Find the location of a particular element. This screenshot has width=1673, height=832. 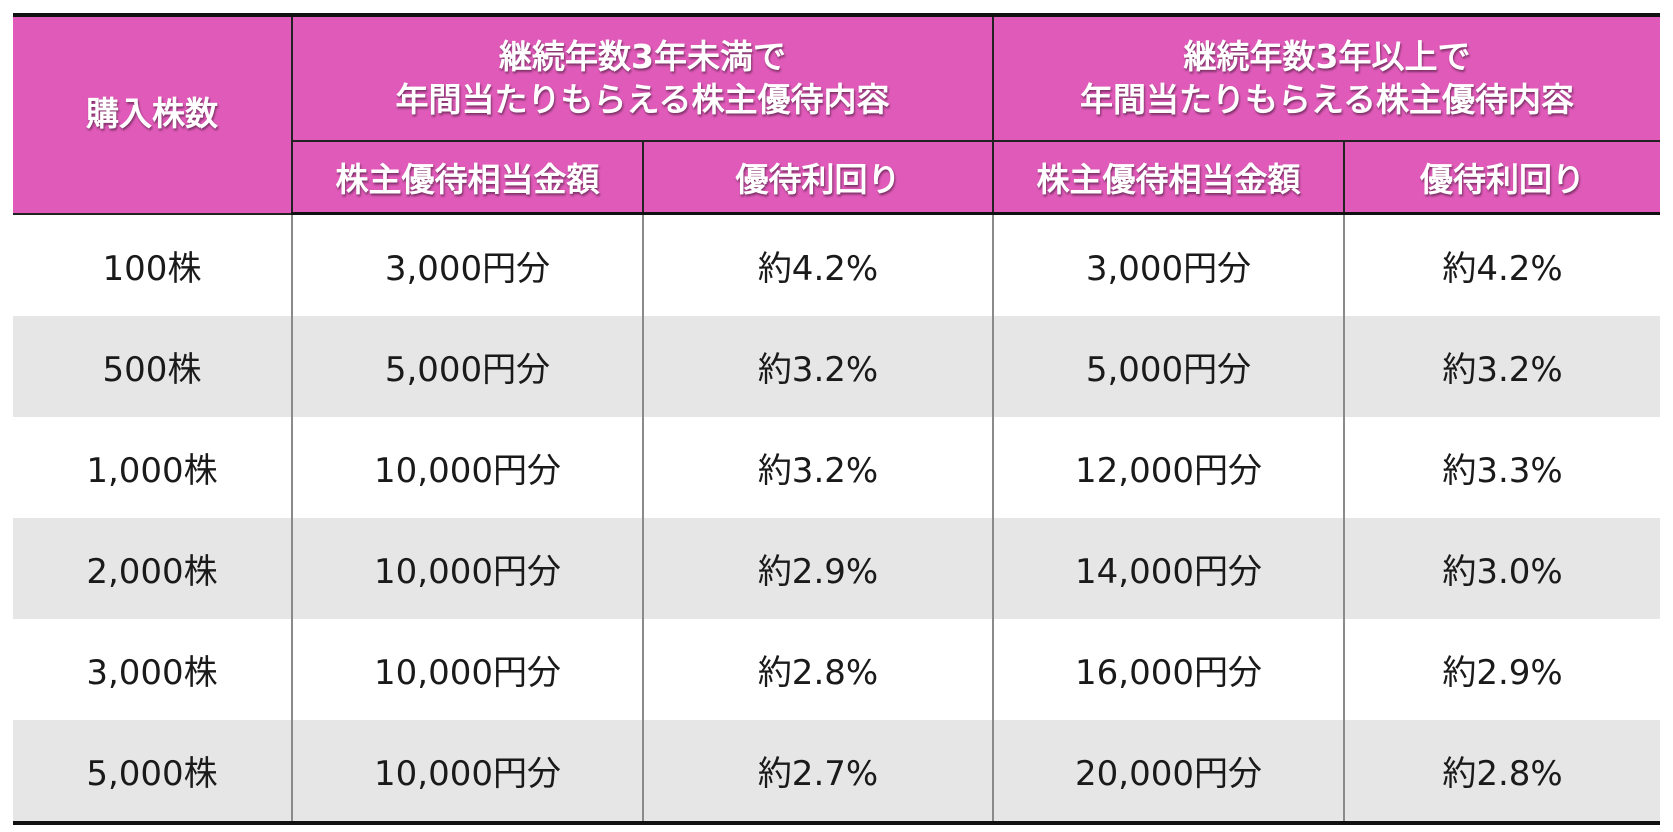

group-header-line: 継続年数3年未満で is located at coordinates (642, 56).